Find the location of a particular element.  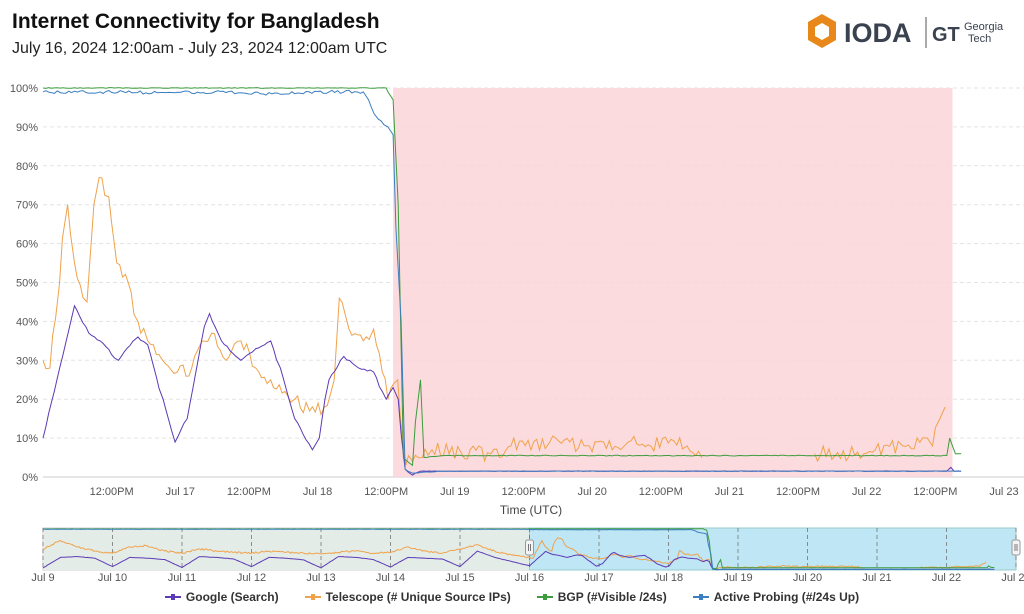

navigator-unselected is located at coordinates (286, 549).